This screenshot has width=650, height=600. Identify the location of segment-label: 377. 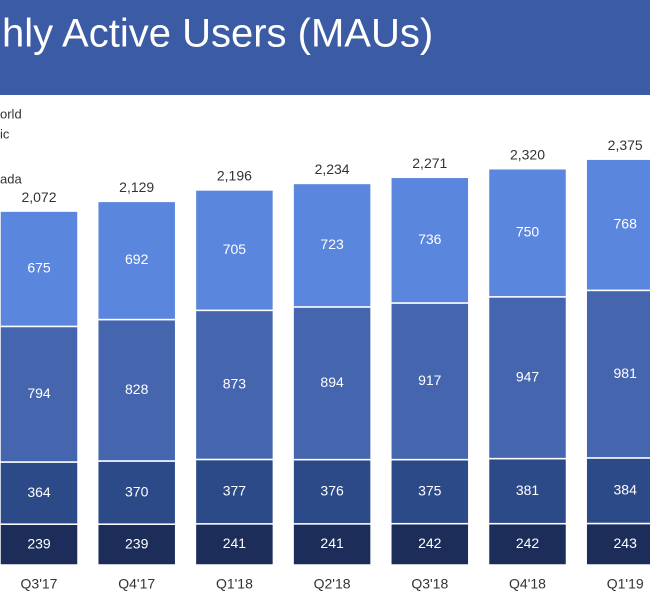
(235, 490).